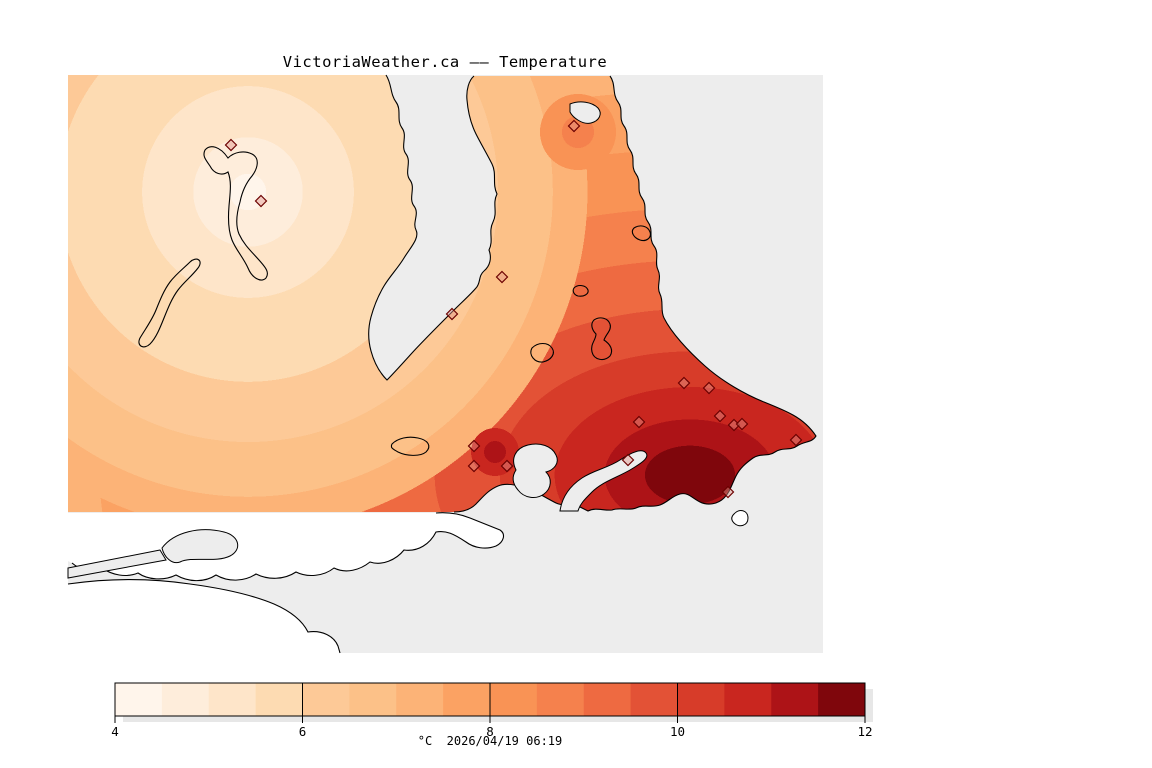 This screenshot has width=1152, height=768. I want to click on colorbar-segments, so click(490, 699).